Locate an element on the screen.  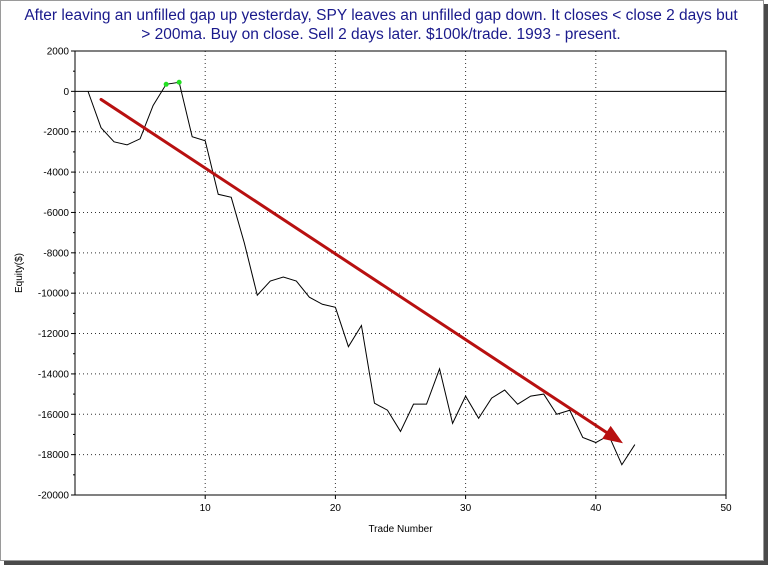
y-tick-label: -18000 is located at coordinates (54, 455).